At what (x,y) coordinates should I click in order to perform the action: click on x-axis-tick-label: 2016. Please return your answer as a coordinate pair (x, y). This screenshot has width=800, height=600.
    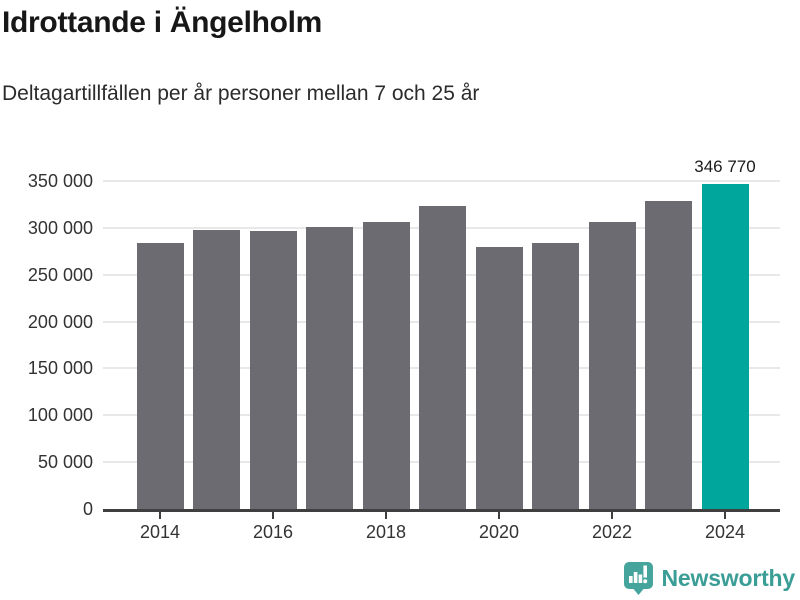
    Looking at the image, I should click on (273, 532).